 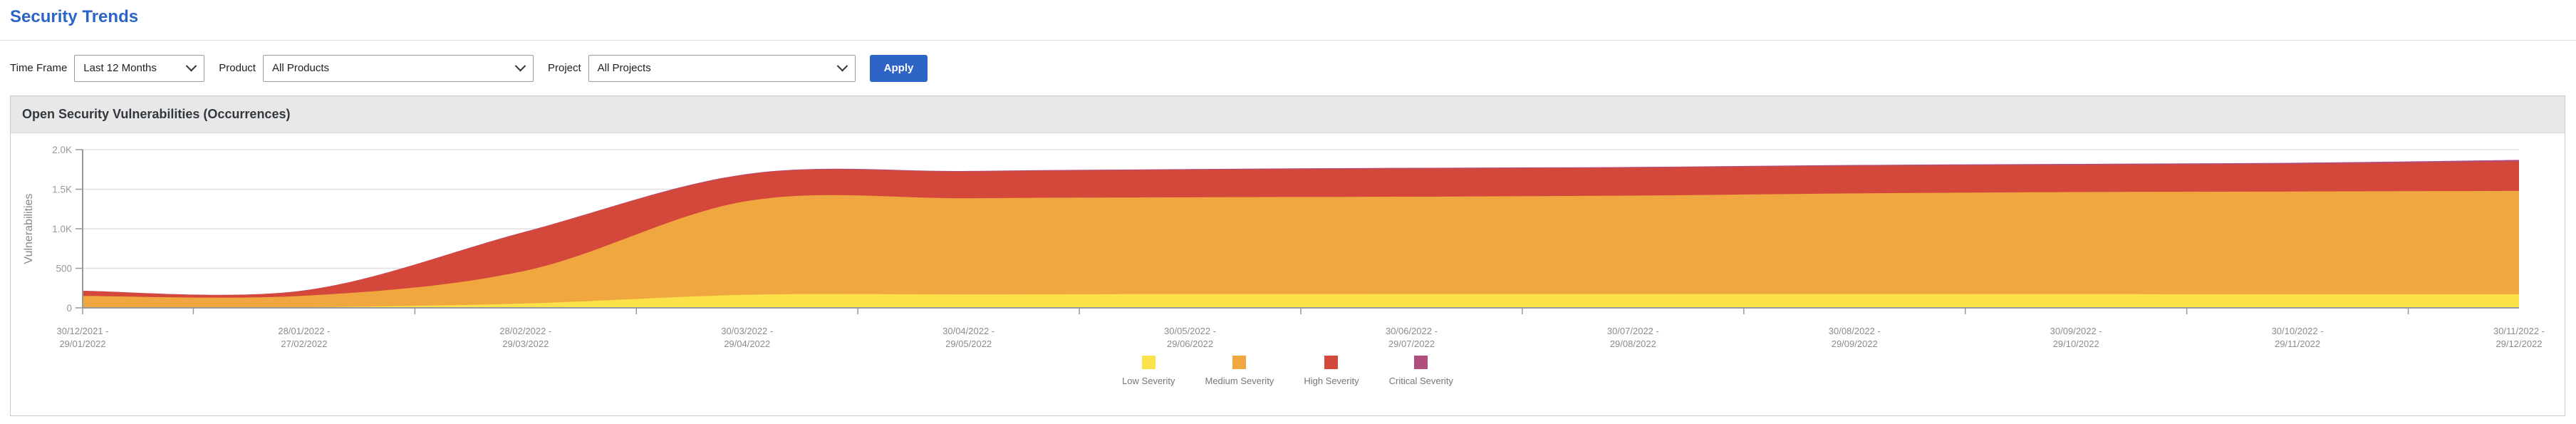 I want to click on legend-swatch-high, so click(x=1331, y=363).